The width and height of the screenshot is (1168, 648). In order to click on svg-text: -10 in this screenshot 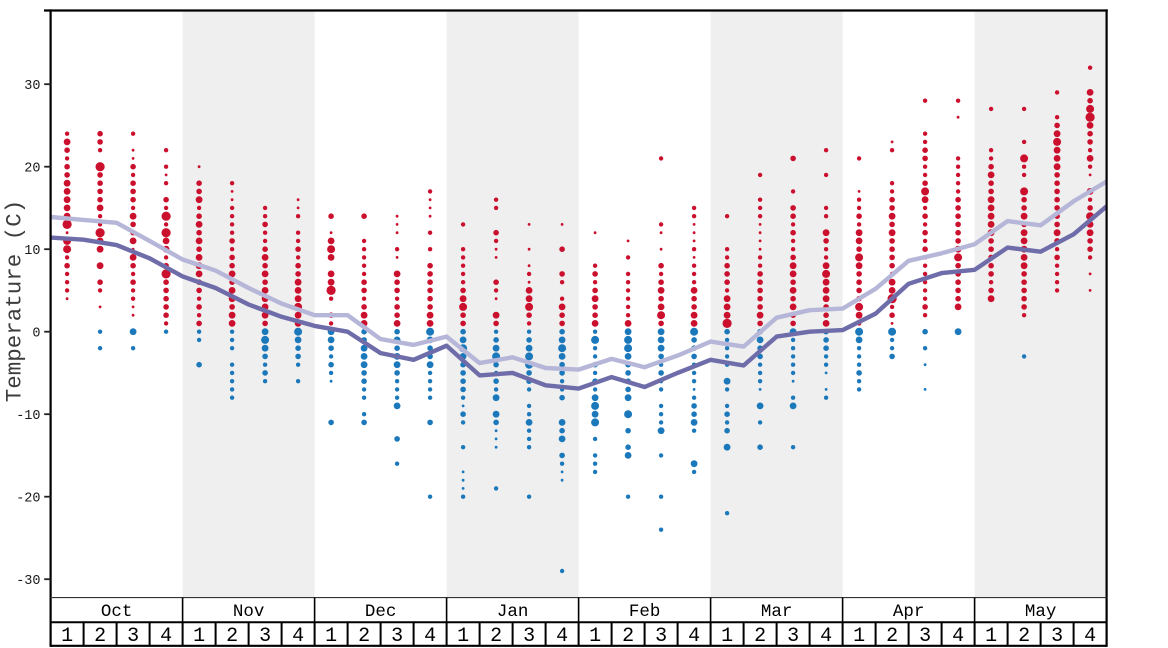, I will do `click(28, 416)`.